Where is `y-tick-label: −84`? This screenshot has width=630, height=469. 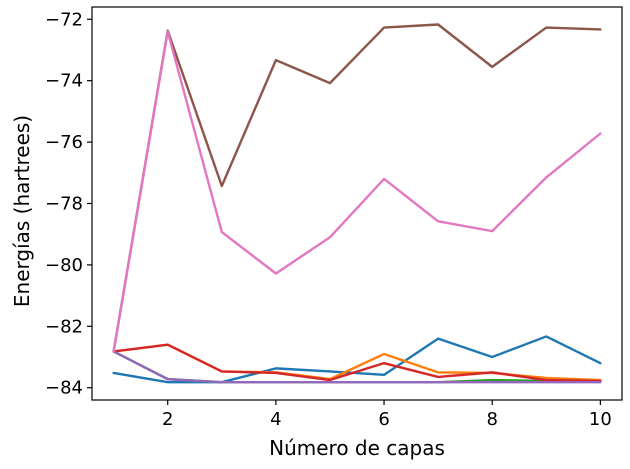
y-tick-label: −84 is located at coordinates (64, 388).